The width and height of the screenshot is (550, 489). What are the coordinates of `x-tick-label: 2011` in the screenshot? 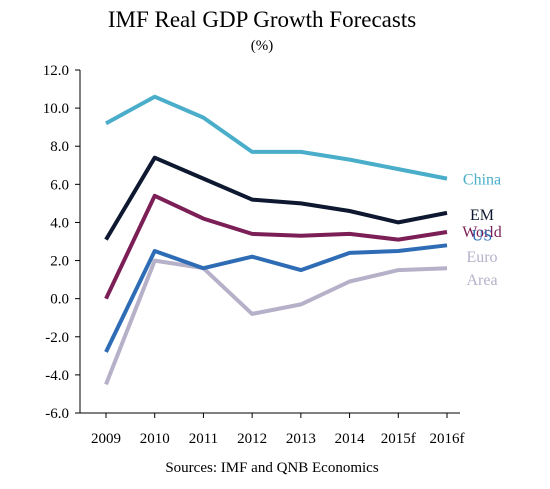 It's located at (203, 439).